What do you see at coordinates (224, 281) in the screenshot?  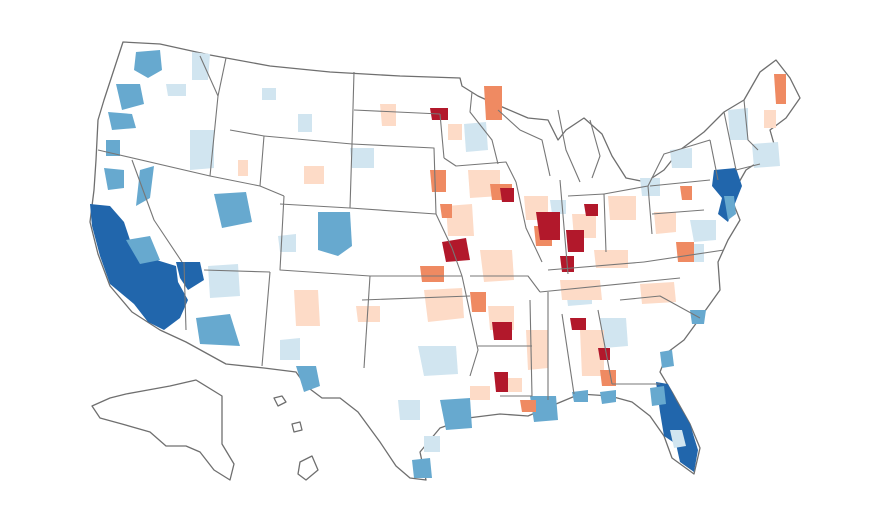 I see `region-tucson` at bounding box center [224, 281].